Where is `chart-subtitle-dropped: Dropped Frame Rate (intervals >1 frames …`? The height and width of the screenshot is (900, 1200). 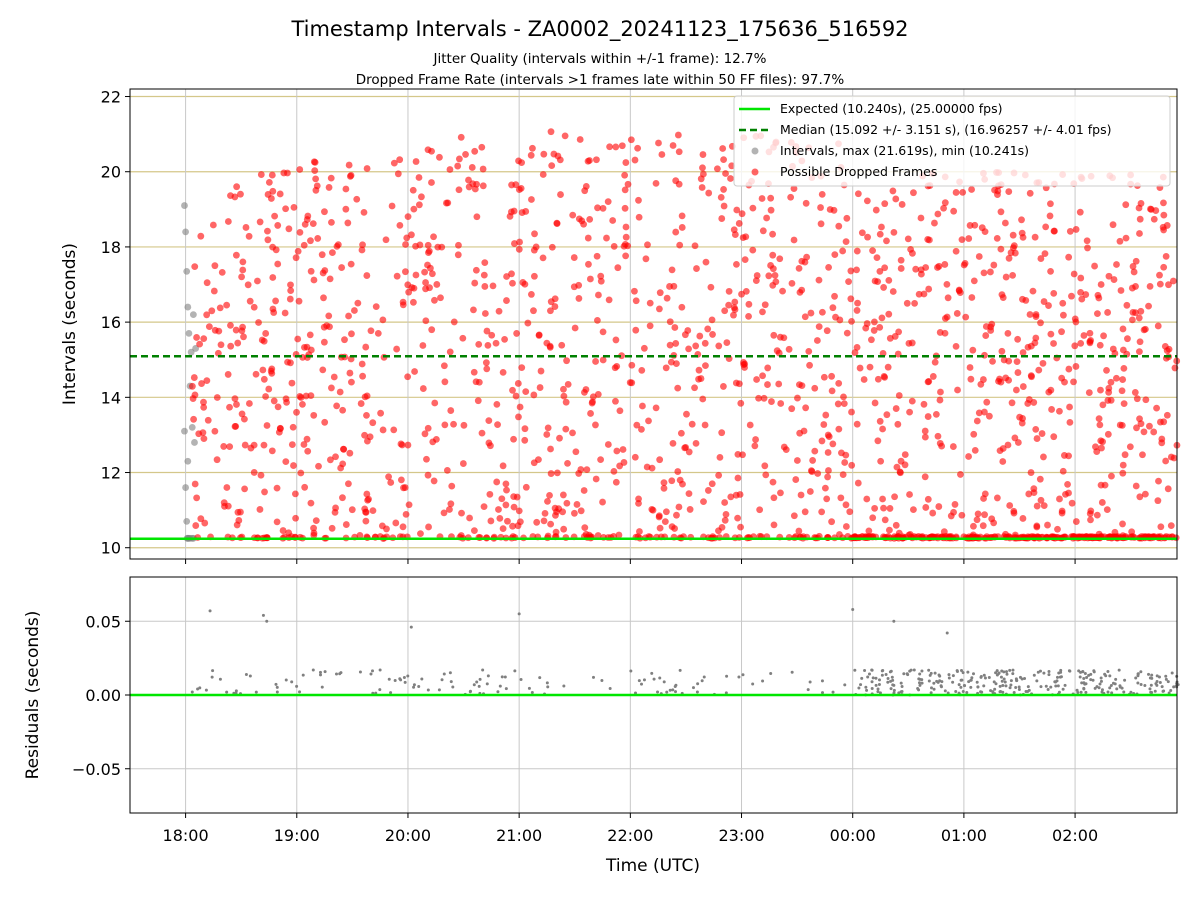
chart-subtitle-dropped: Dropped Frame Rate (intervals >1 frames … is located at coordinates (600, 80).